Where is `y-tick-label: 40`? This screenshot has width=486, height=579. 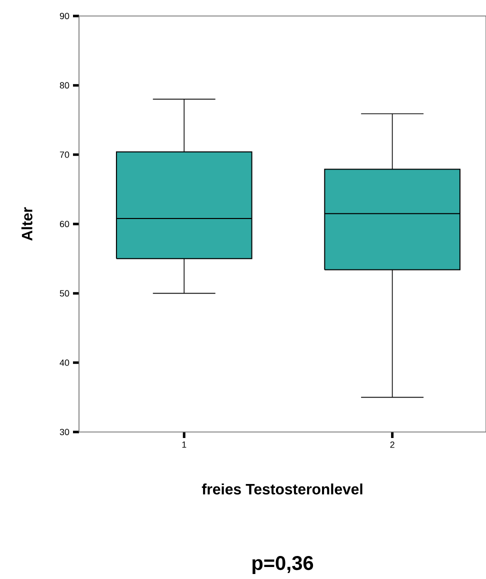 y-tick-label: 40 is located at coordinates (64, 362).